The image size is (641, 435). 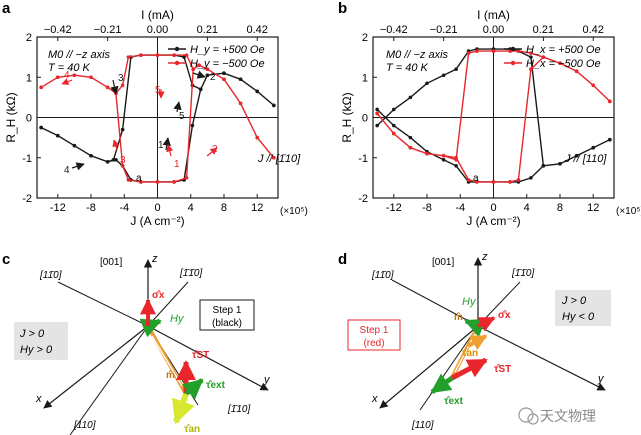 What do you see at coordinates (563, 64) in the screenshot?
I see `p1-legend-label-1: H_x = −500 Oe` at bounding box center [563, 64].